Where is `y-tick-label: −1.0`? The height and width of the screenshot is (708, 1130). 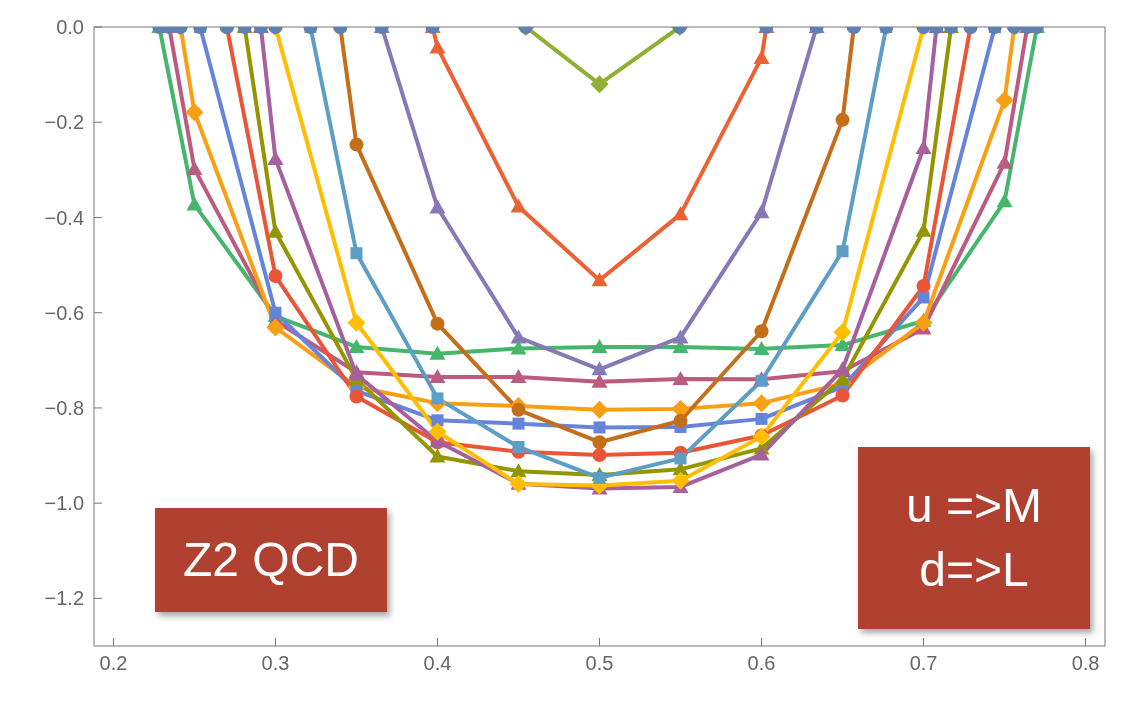
y-tick-label: −1.0 is located at coordinates (64, 503).